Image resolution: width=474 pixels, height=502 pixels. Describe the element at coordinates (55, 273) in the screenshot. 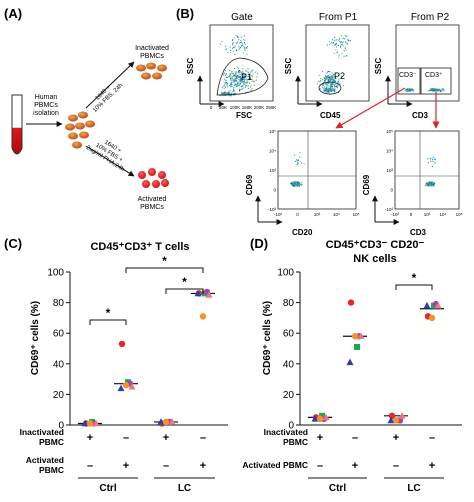

I see `y-tick-label: 100` at that location.